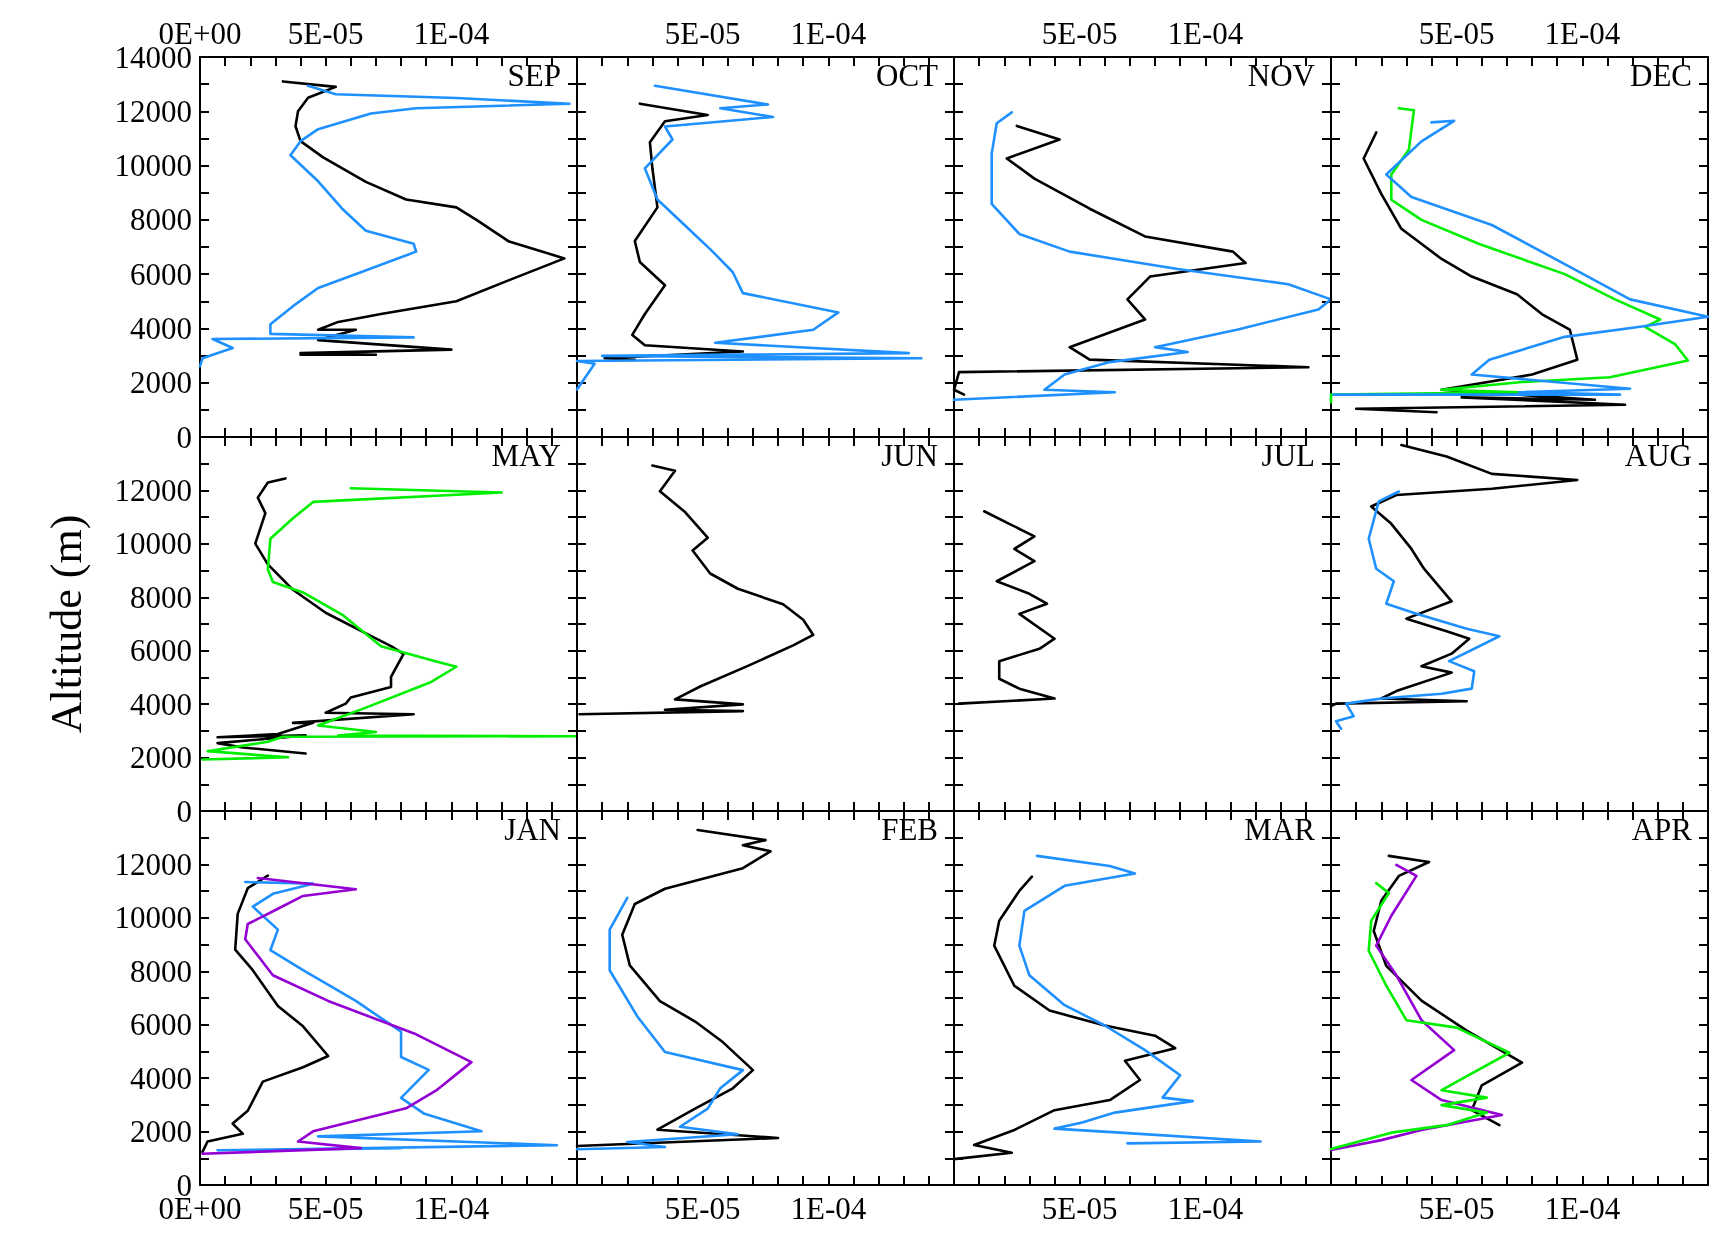  What do you see at coordinates (1661, 75) in the screenshot?
I see `annotation: DEC` at bounding box center [1661, 75].